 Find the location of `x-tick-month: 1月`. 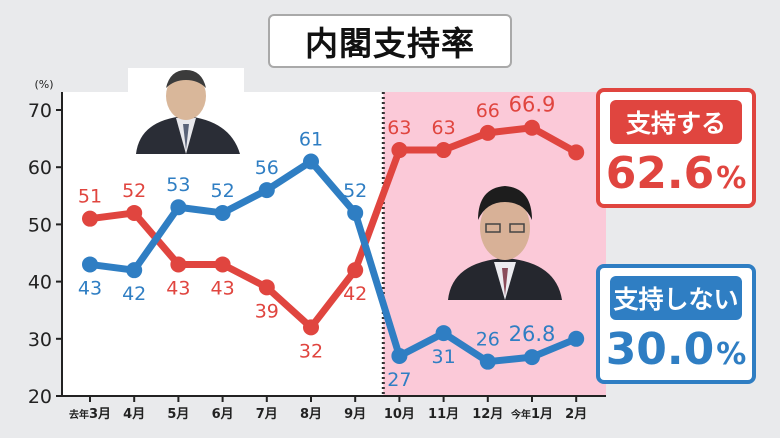

x-tick-month: 1月 is located at coordinates (542, 414).